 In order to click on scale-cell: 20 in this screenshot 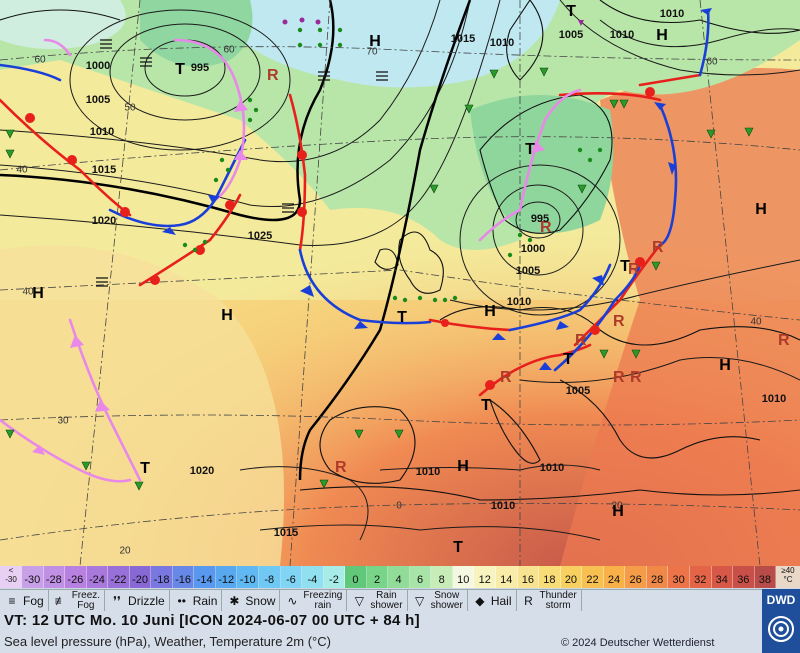, I will do `click(571, 577)`.